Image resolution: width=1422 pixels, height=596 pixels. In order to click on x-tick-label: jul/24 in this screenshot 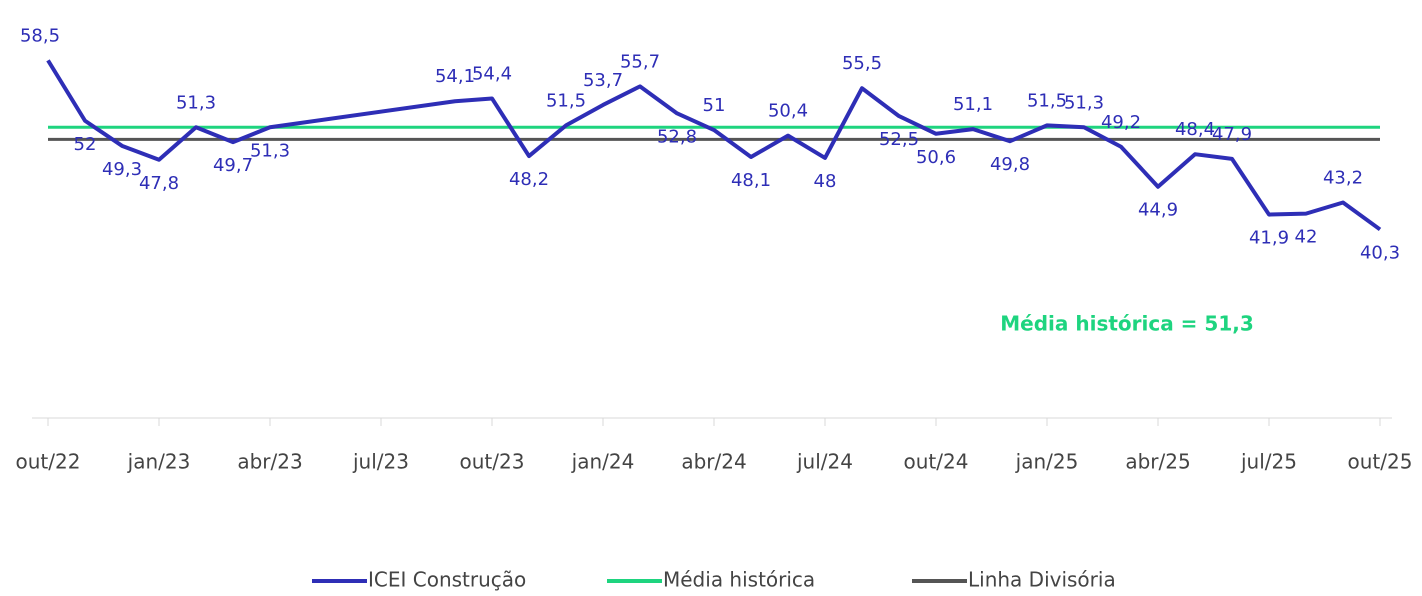, I will do `click(824, 462)`.